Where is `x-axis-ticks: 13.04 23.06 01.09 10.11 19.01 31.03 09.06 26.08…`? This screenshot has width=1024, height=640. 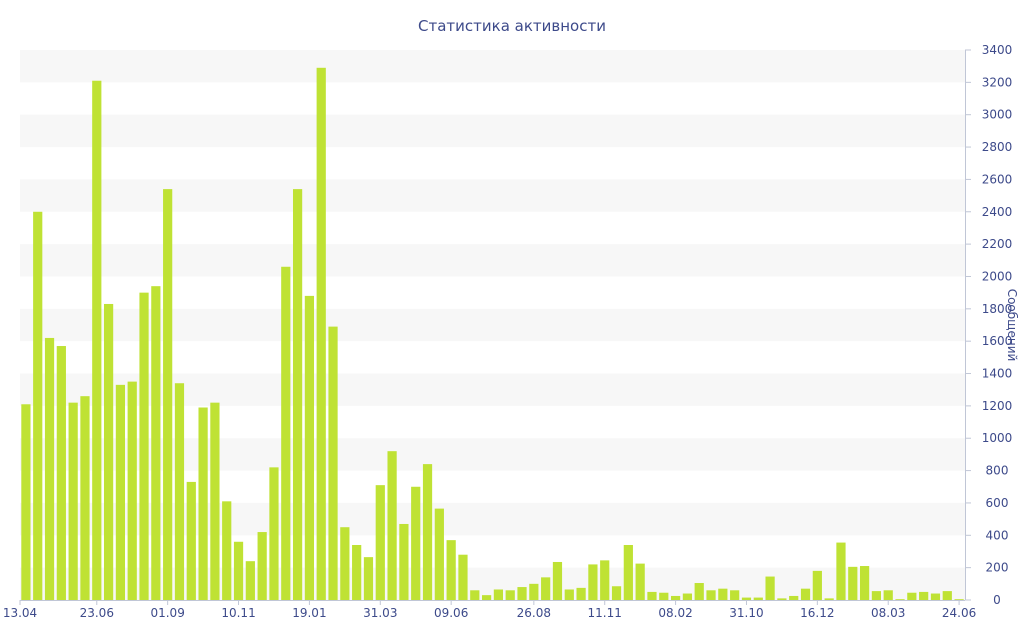
x-axis-ticks: 13.04 23.06 01.09 10.11 19.01 31.03 09.06 26.08… is located at coordinates (489, 610).